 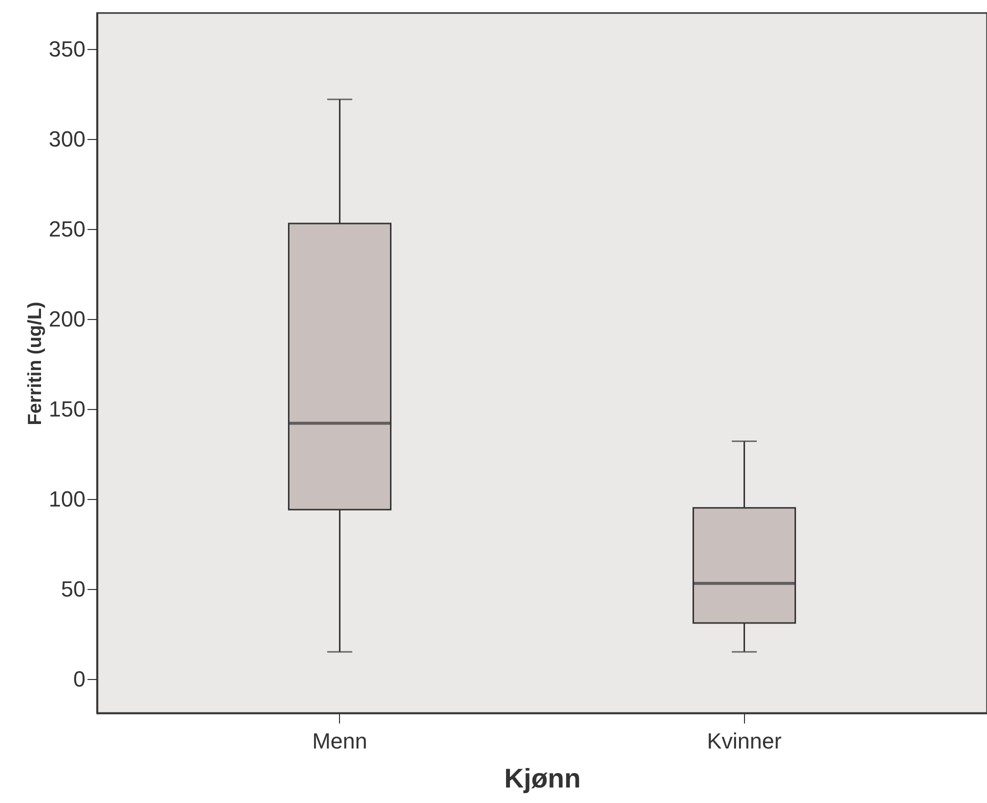 I want to click on y-tick-label: 350, so click(x=67, y=49).